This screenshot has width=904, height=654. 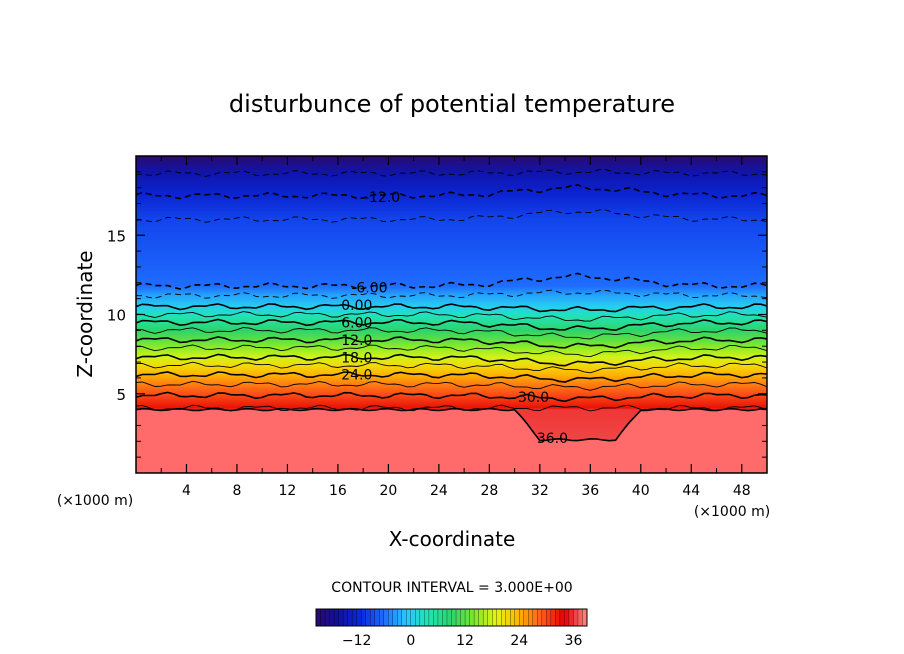 What do you see at coordinates (691, 491) in the screenshot?
I see `x-tick-label: 44` at bounding box center [691, 491].